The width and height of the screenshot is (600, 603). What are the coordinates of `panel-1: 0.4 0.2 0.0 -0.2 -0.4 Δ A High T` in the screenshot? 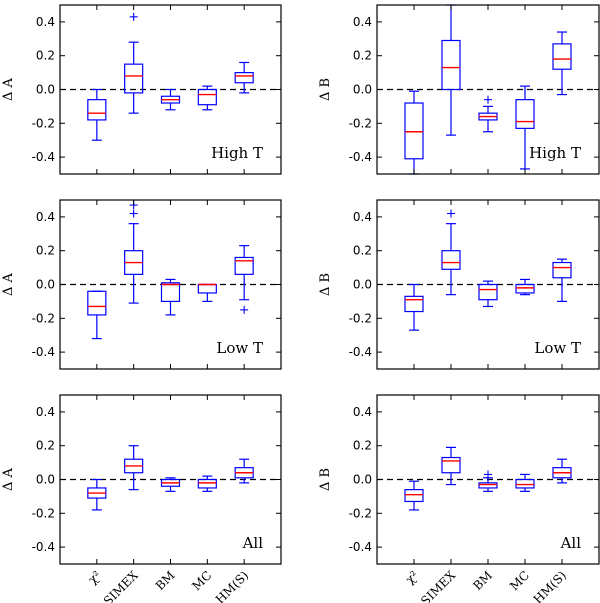 It's located at (141, 89).